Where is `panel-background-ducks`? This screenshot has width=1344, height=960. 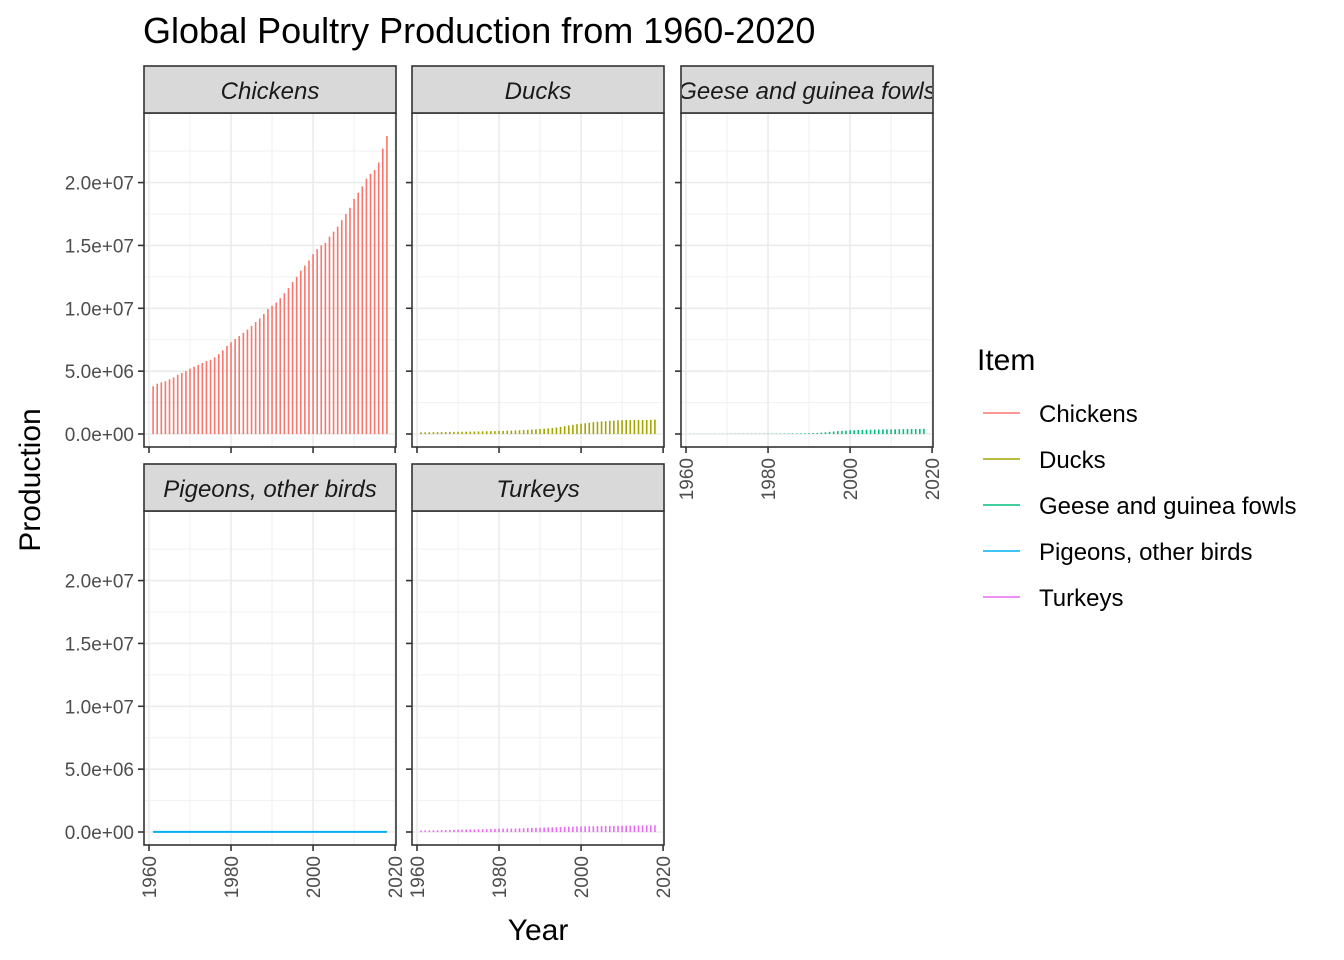
panel-background-ducks is located at coordinates (538, 280).